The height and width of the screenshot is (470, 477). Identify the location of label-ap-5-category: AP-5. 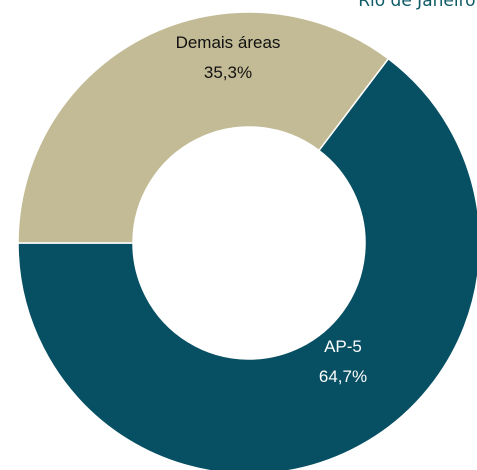
(343, 346).